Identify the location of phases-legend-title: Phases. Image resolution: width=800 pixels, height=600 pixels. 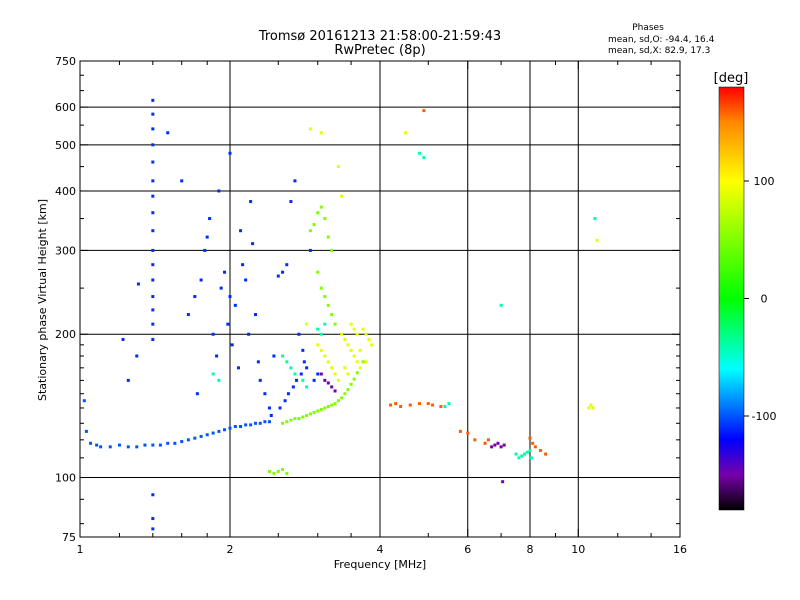
(648, 28).